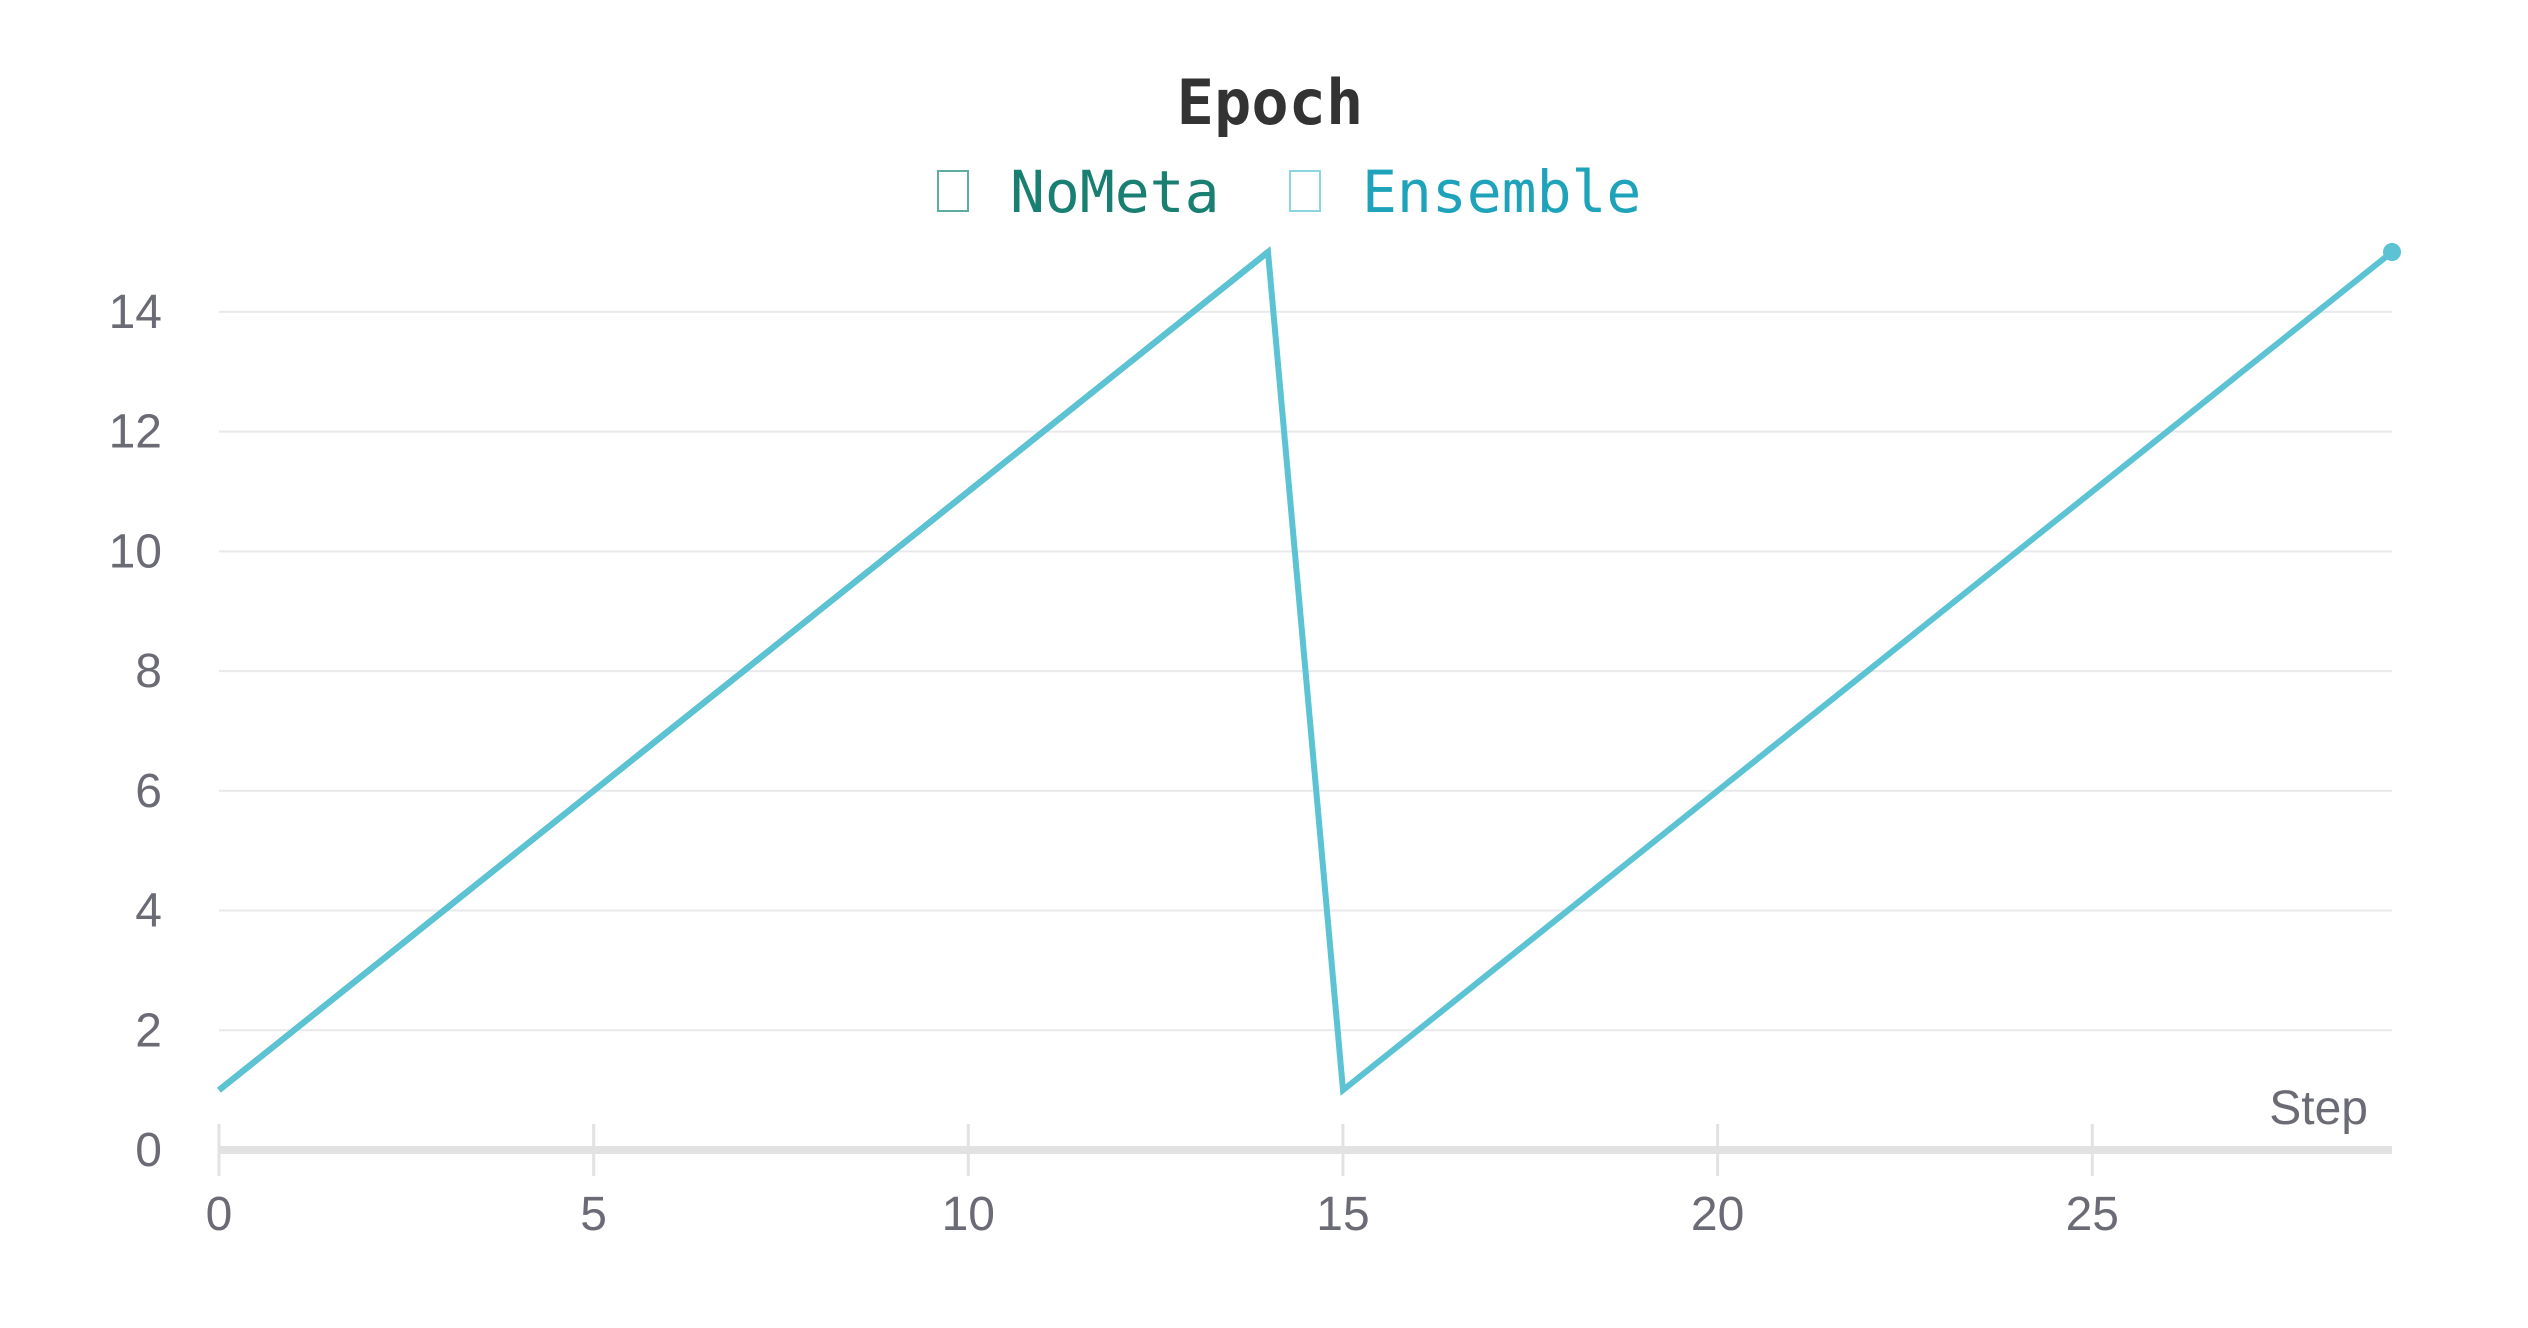 This screenshot has width=2528, height=1328. What do you see at coordinates (148, 911) in the screenshot?
I see `y-tick-label: 4` at bounding box center [148, 911].